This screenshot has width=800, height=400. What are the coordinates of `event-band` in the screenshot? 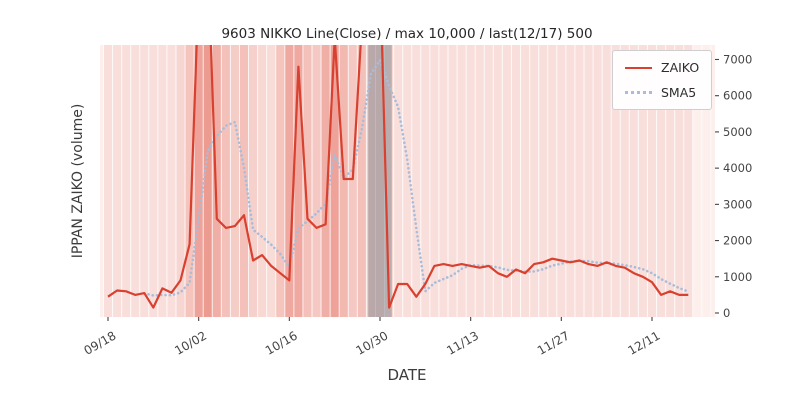 It's located at (380, 181).